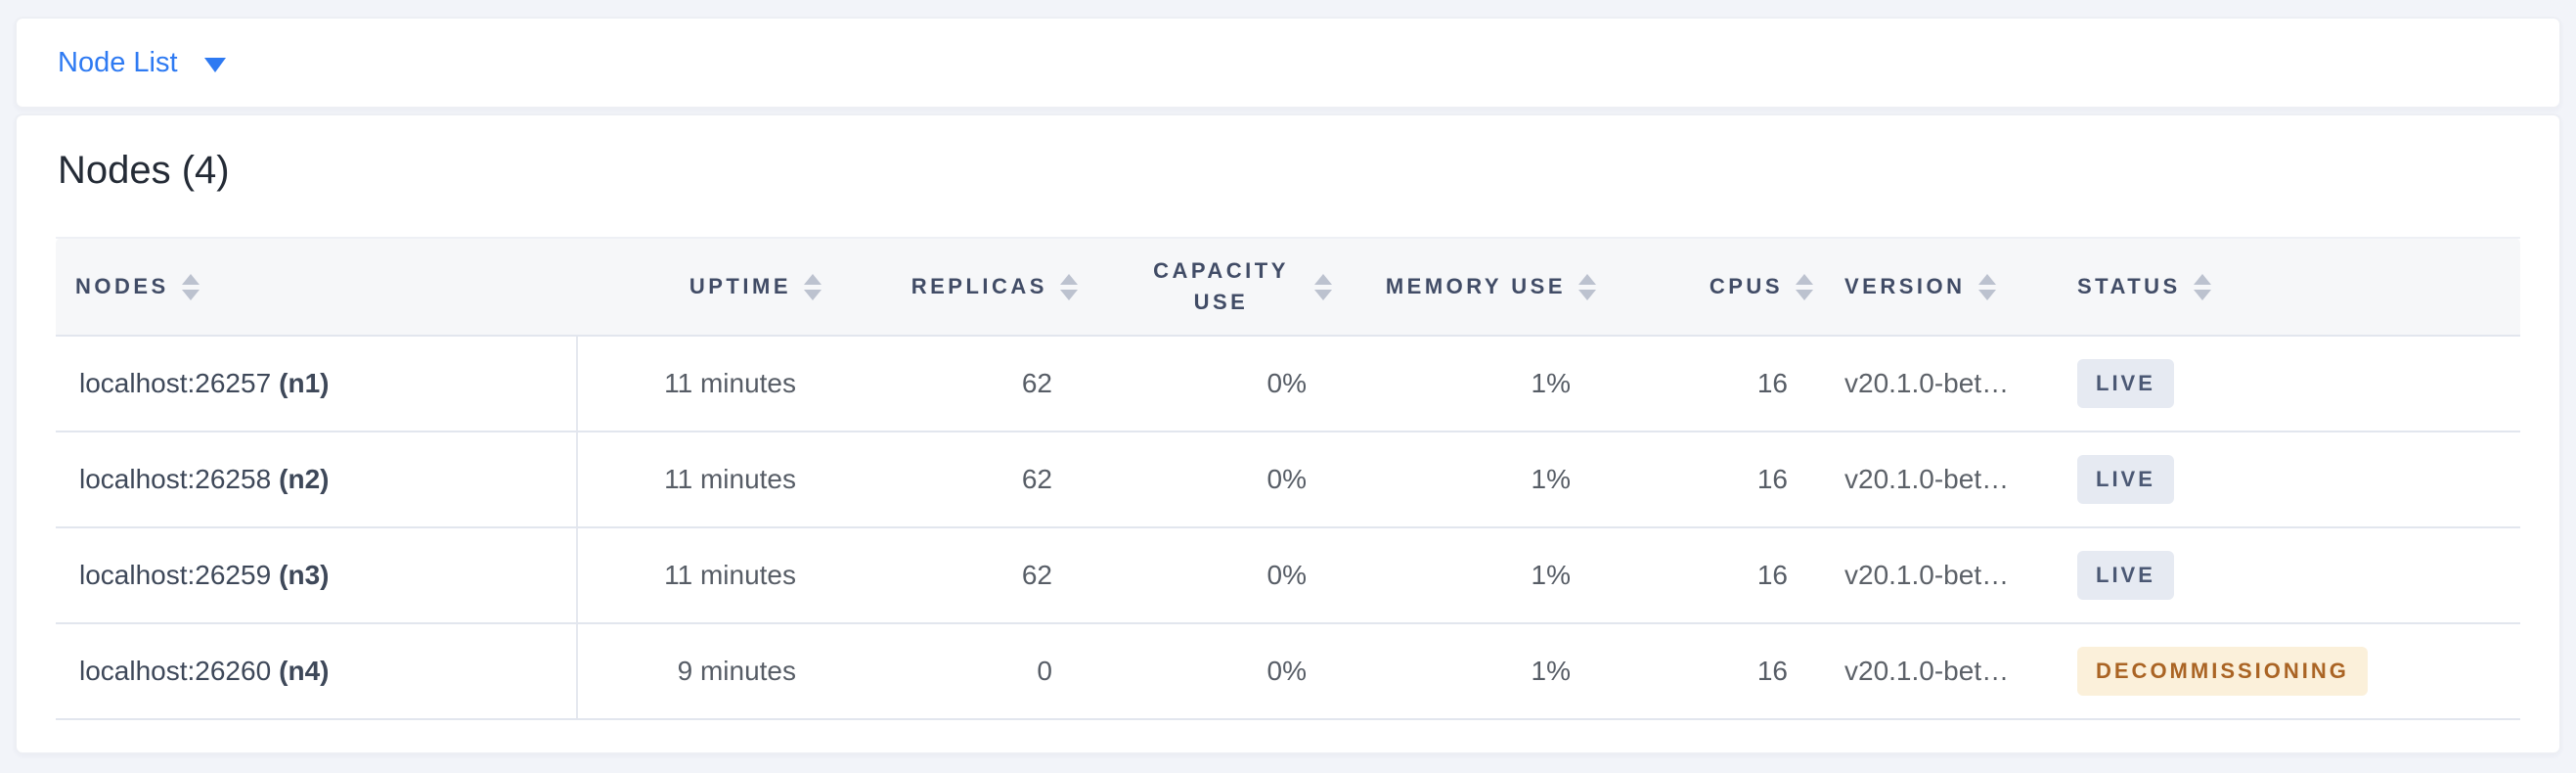 The image size is (2576, 773). I want to click on view-selector-bar: Node List, so click(1288, 63).